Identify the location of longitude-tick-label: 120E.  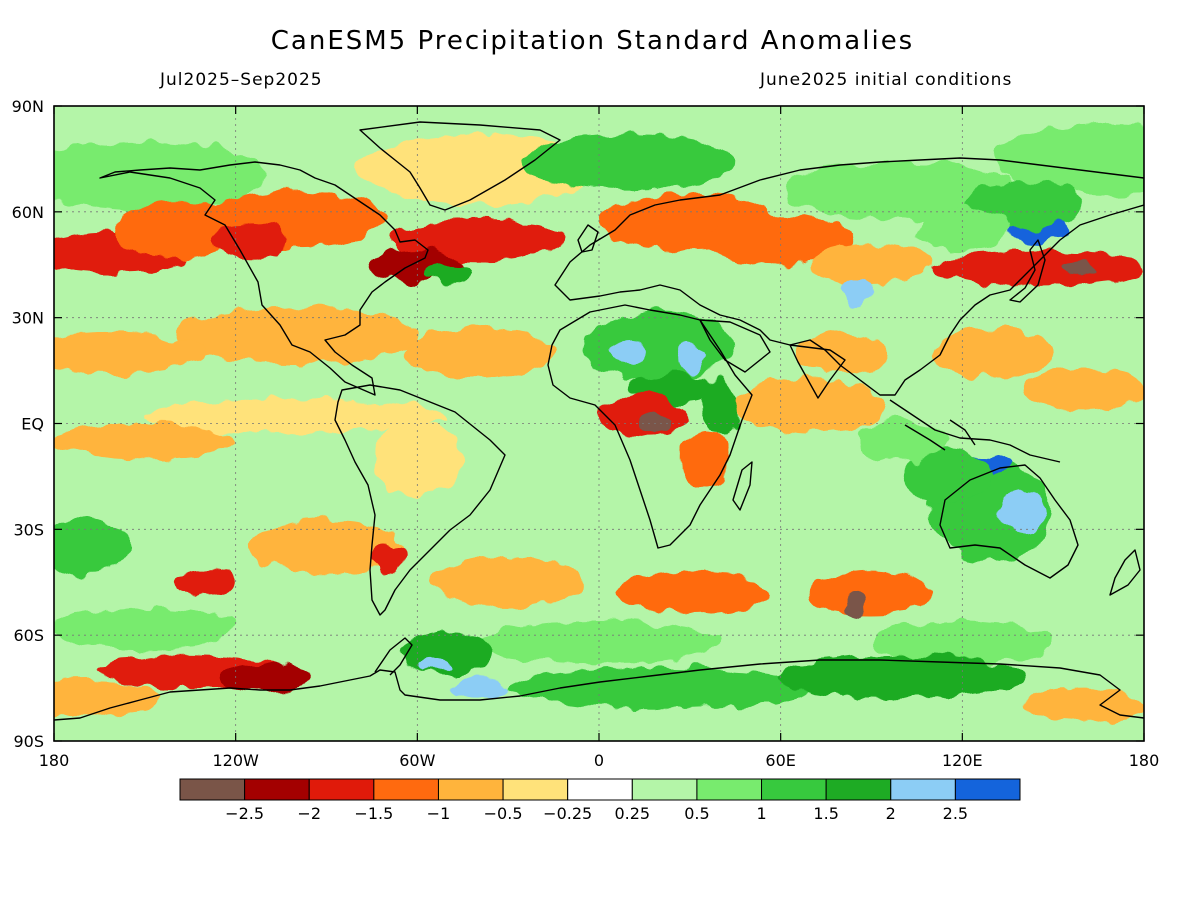
(962, 760).